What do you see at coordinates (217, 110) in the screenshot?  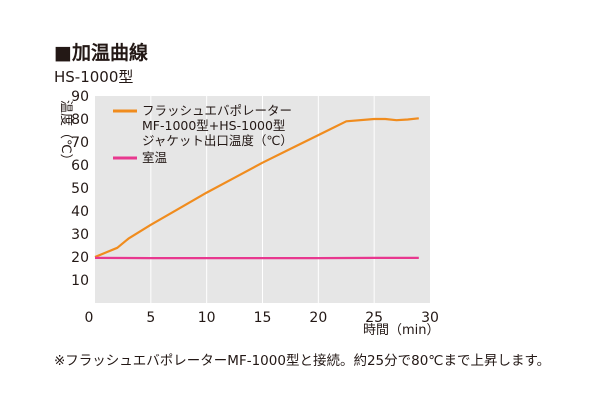 I see `legend-label: フラッシュエバポレーター` at bounding box center [217, 110].